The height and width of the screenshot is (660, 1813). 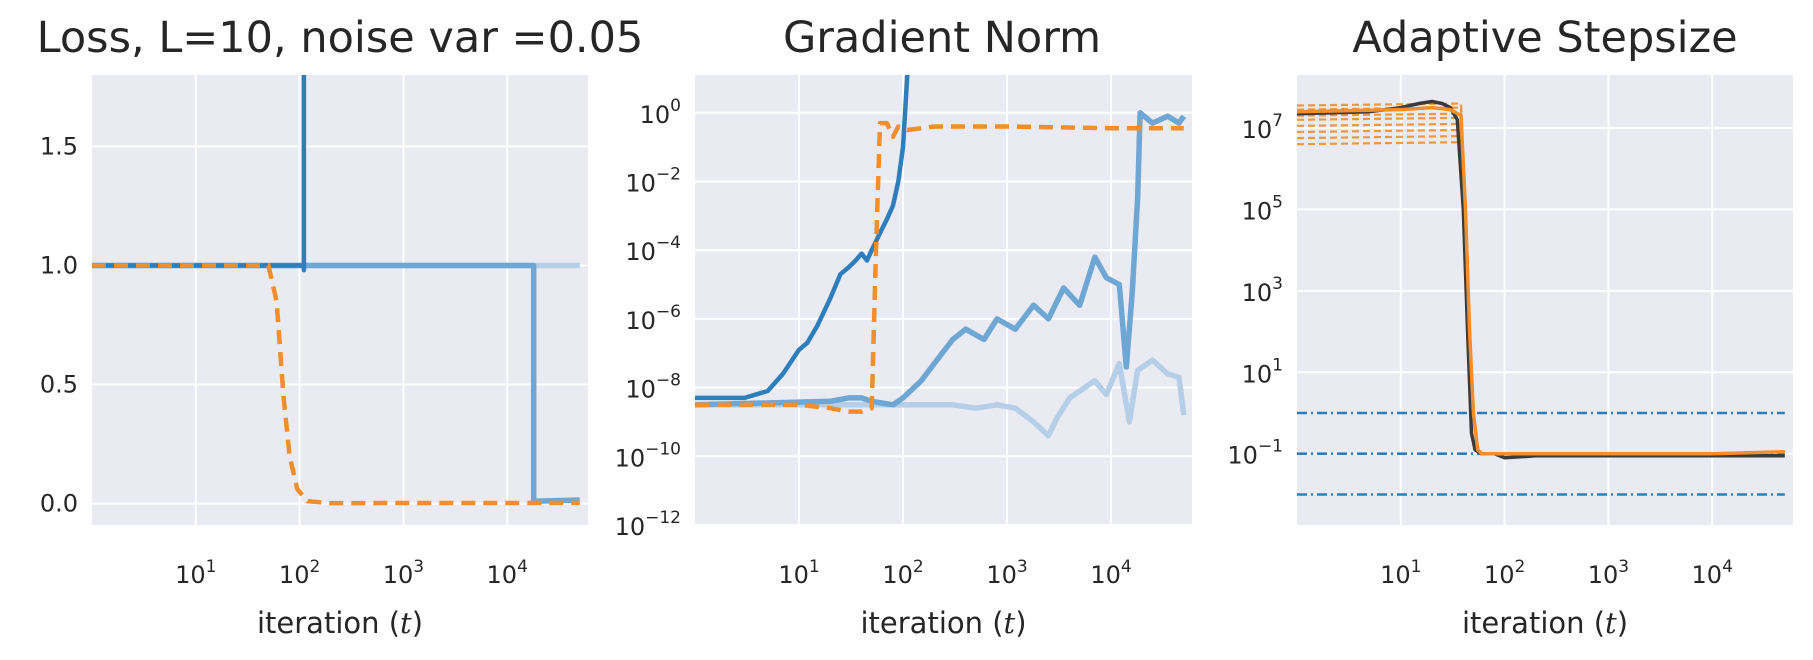 I want to click on chart-title: Loss, L=10, noise var =0.05, so click(x=340, y=38).